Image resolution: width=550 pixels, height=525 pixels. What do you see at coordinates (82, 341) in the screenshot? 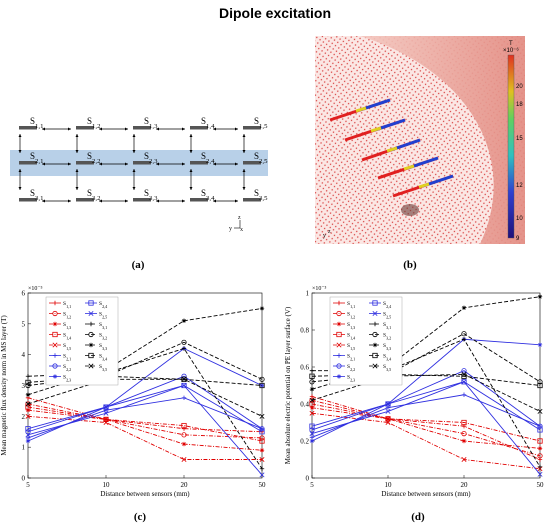
I see `legend-box` at bounding box center [82, 341].